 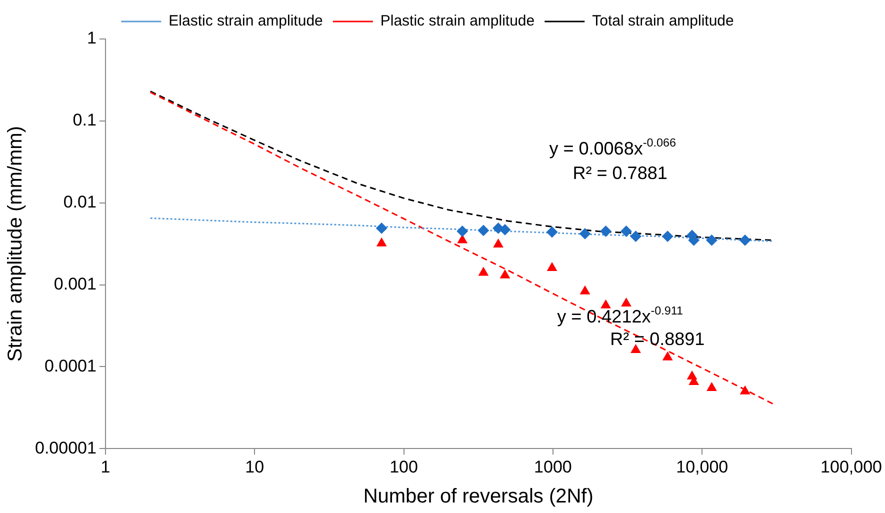 I want to click on x-axis-title: Number of reversals (2Nf), so click(x=478, y=497).